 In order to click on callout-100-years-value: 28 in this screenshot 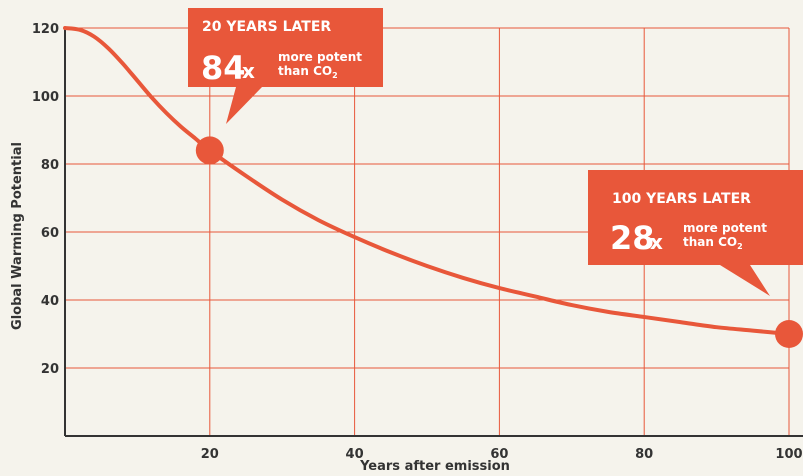, I will do `click(632, 238)`.